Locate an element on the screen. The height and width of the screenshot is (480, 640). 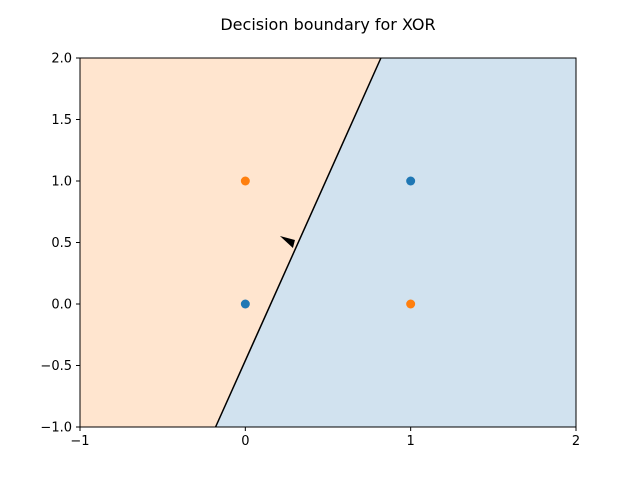
x-tick-label-1: −1 is located at coordinates (79, 441).